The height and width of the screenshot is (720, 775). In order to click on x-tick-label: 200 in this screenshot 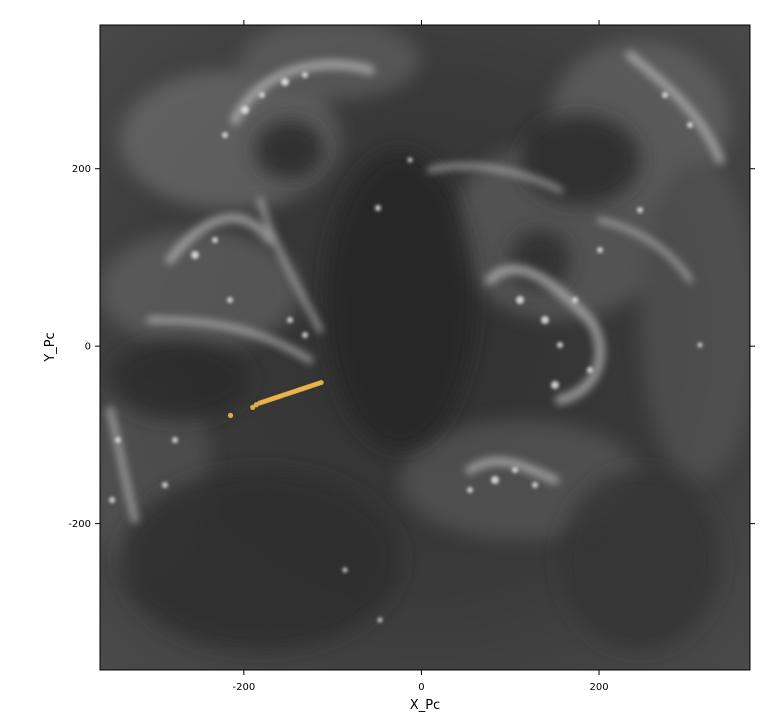, I will do `click(598, 687)`.